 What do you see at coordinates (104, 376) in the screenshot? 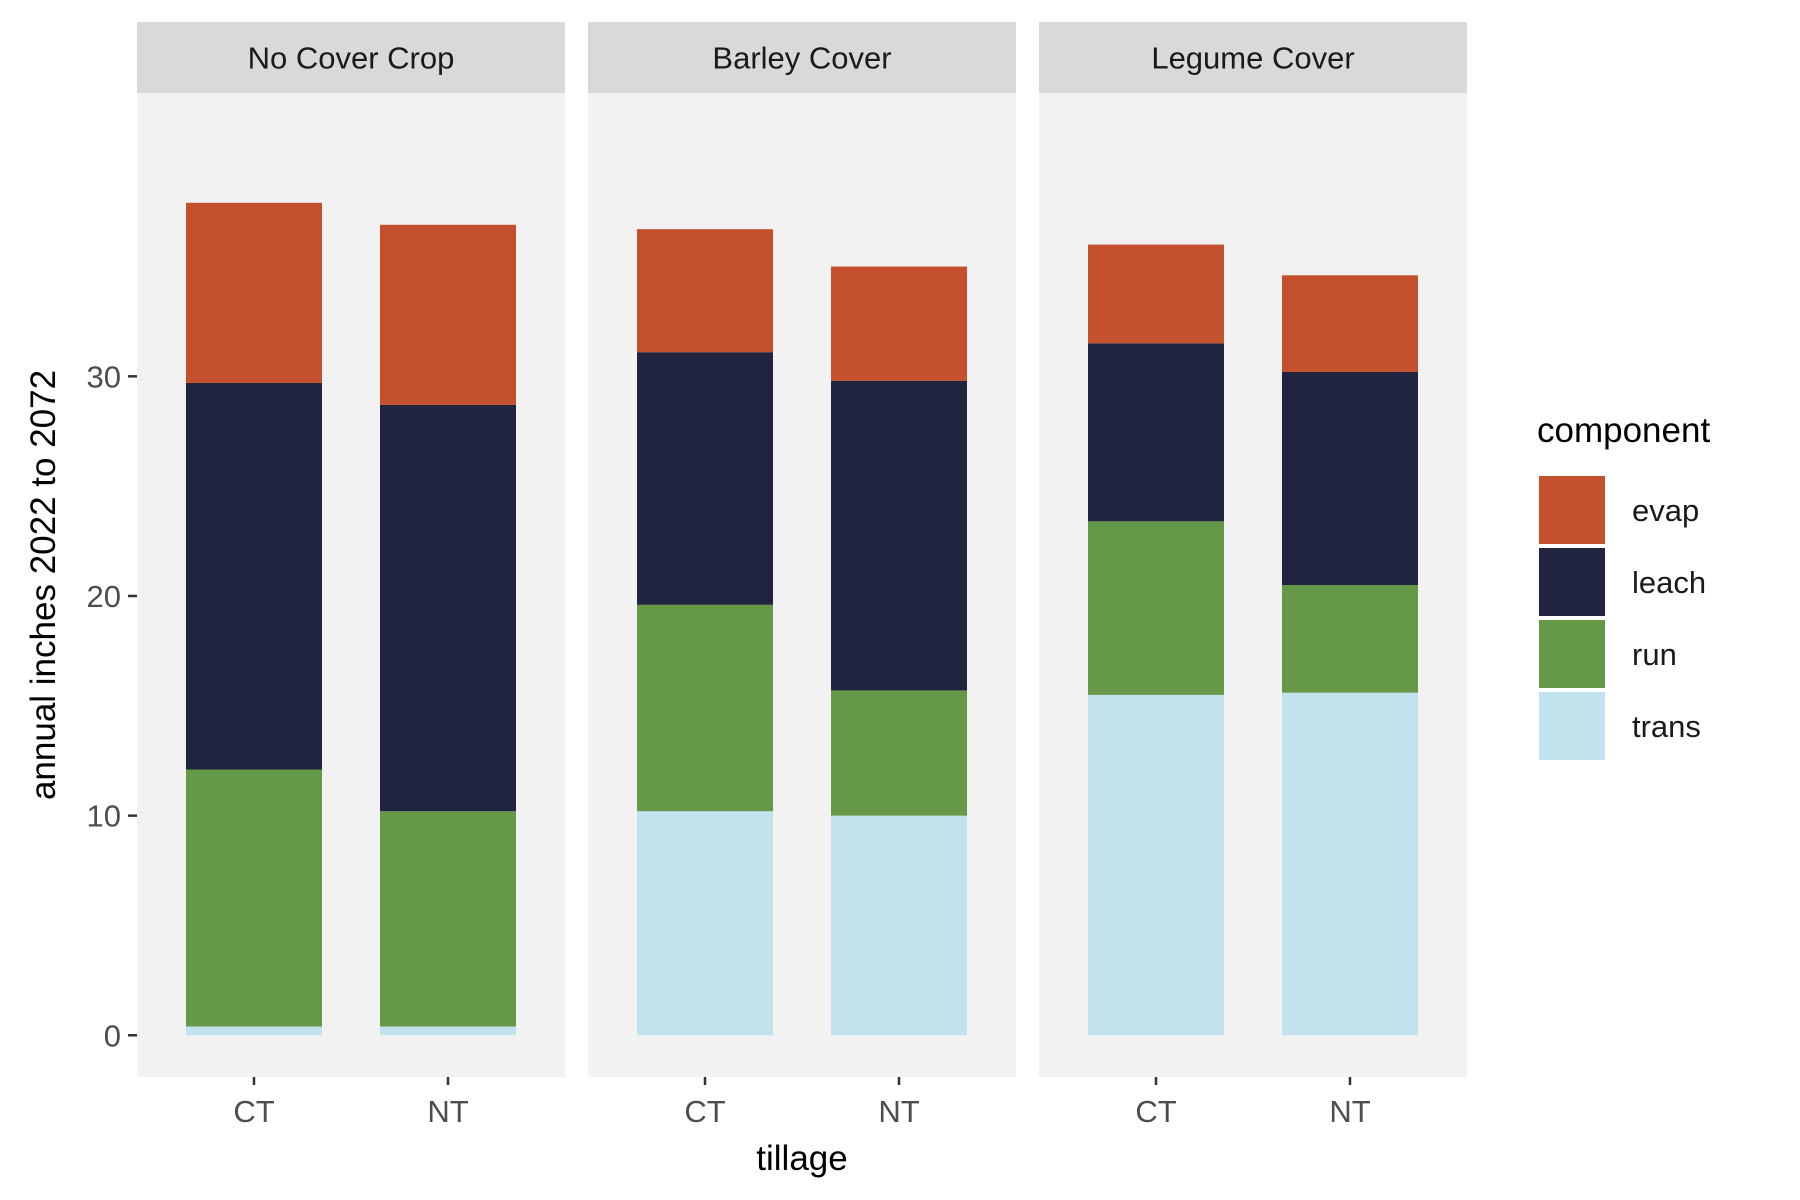
I see `y-tick-label: 30` at bounding box center [104, 376].